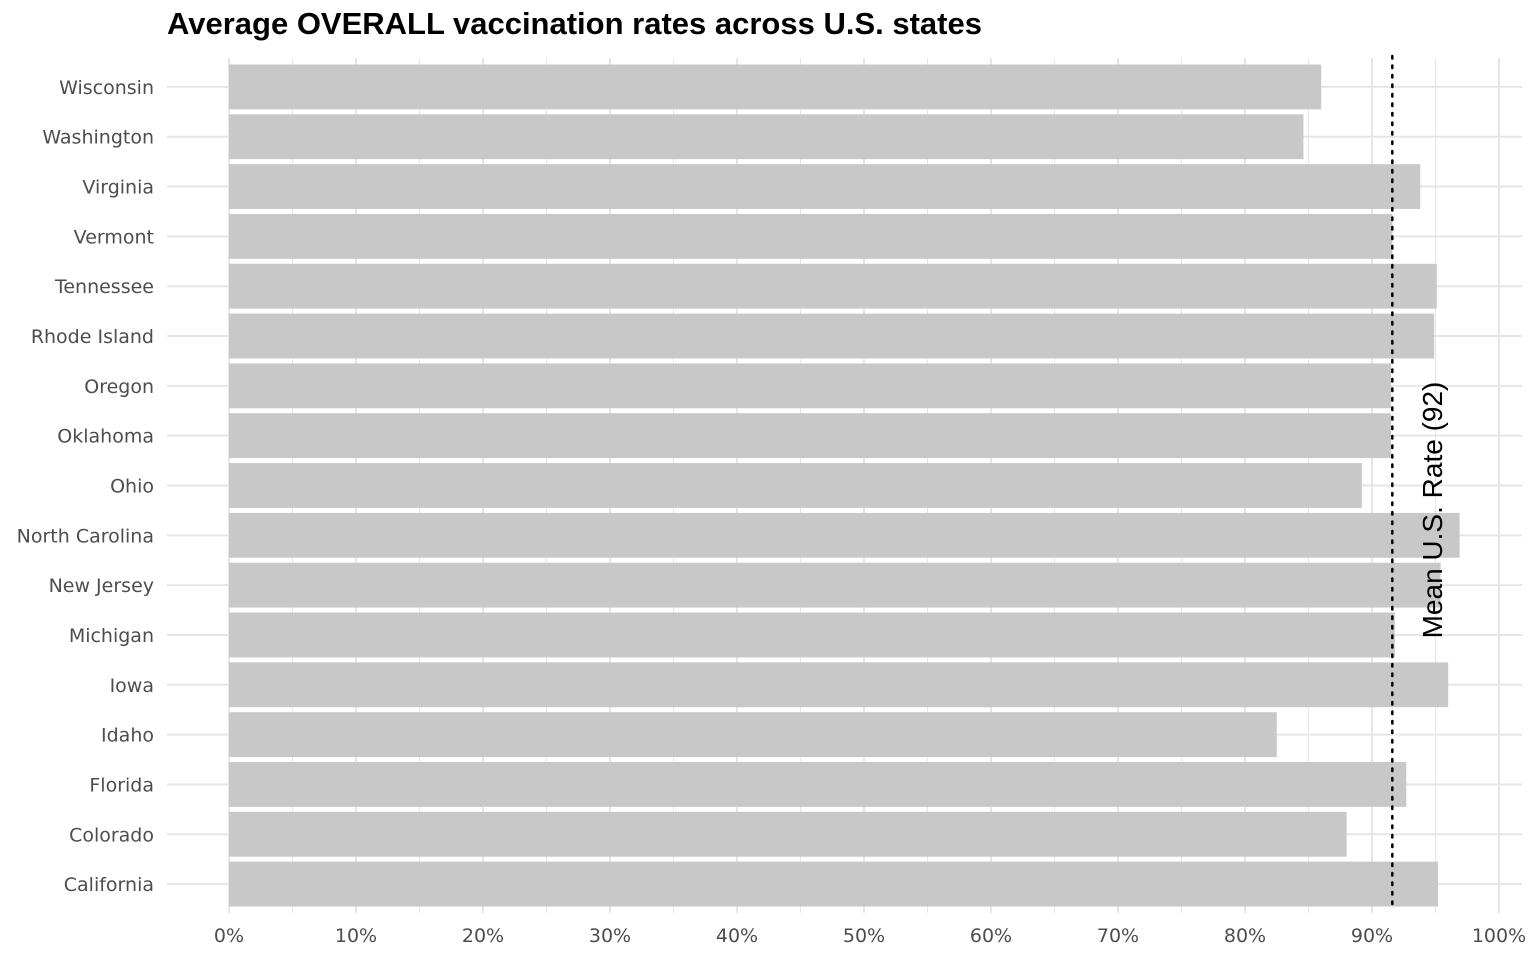  What do you see at coordinates (832, 336) in the screenshot?
I see `bar-rhode-island` at bounding box center [832, 336].